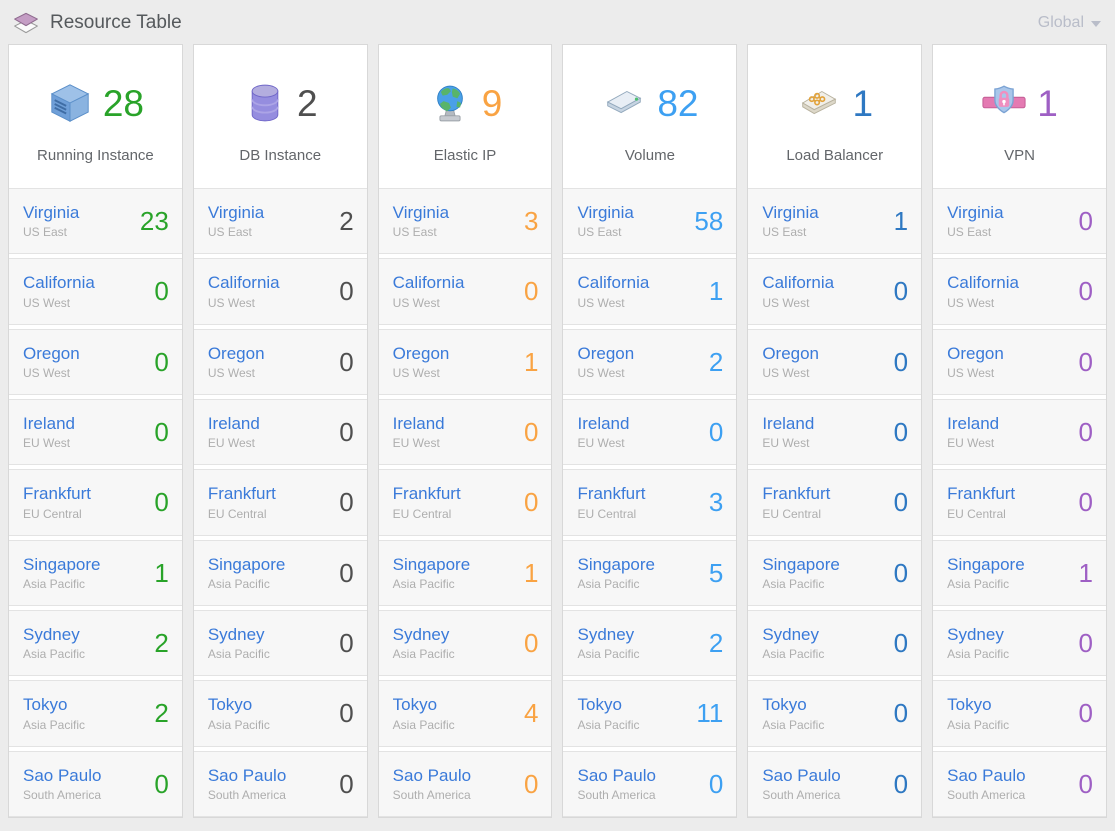  What do you see at coordinates (835, 291) in the screenshot?
I see `region-row-load-balancer-1: California US West 0` at bounding box center [835, 291].